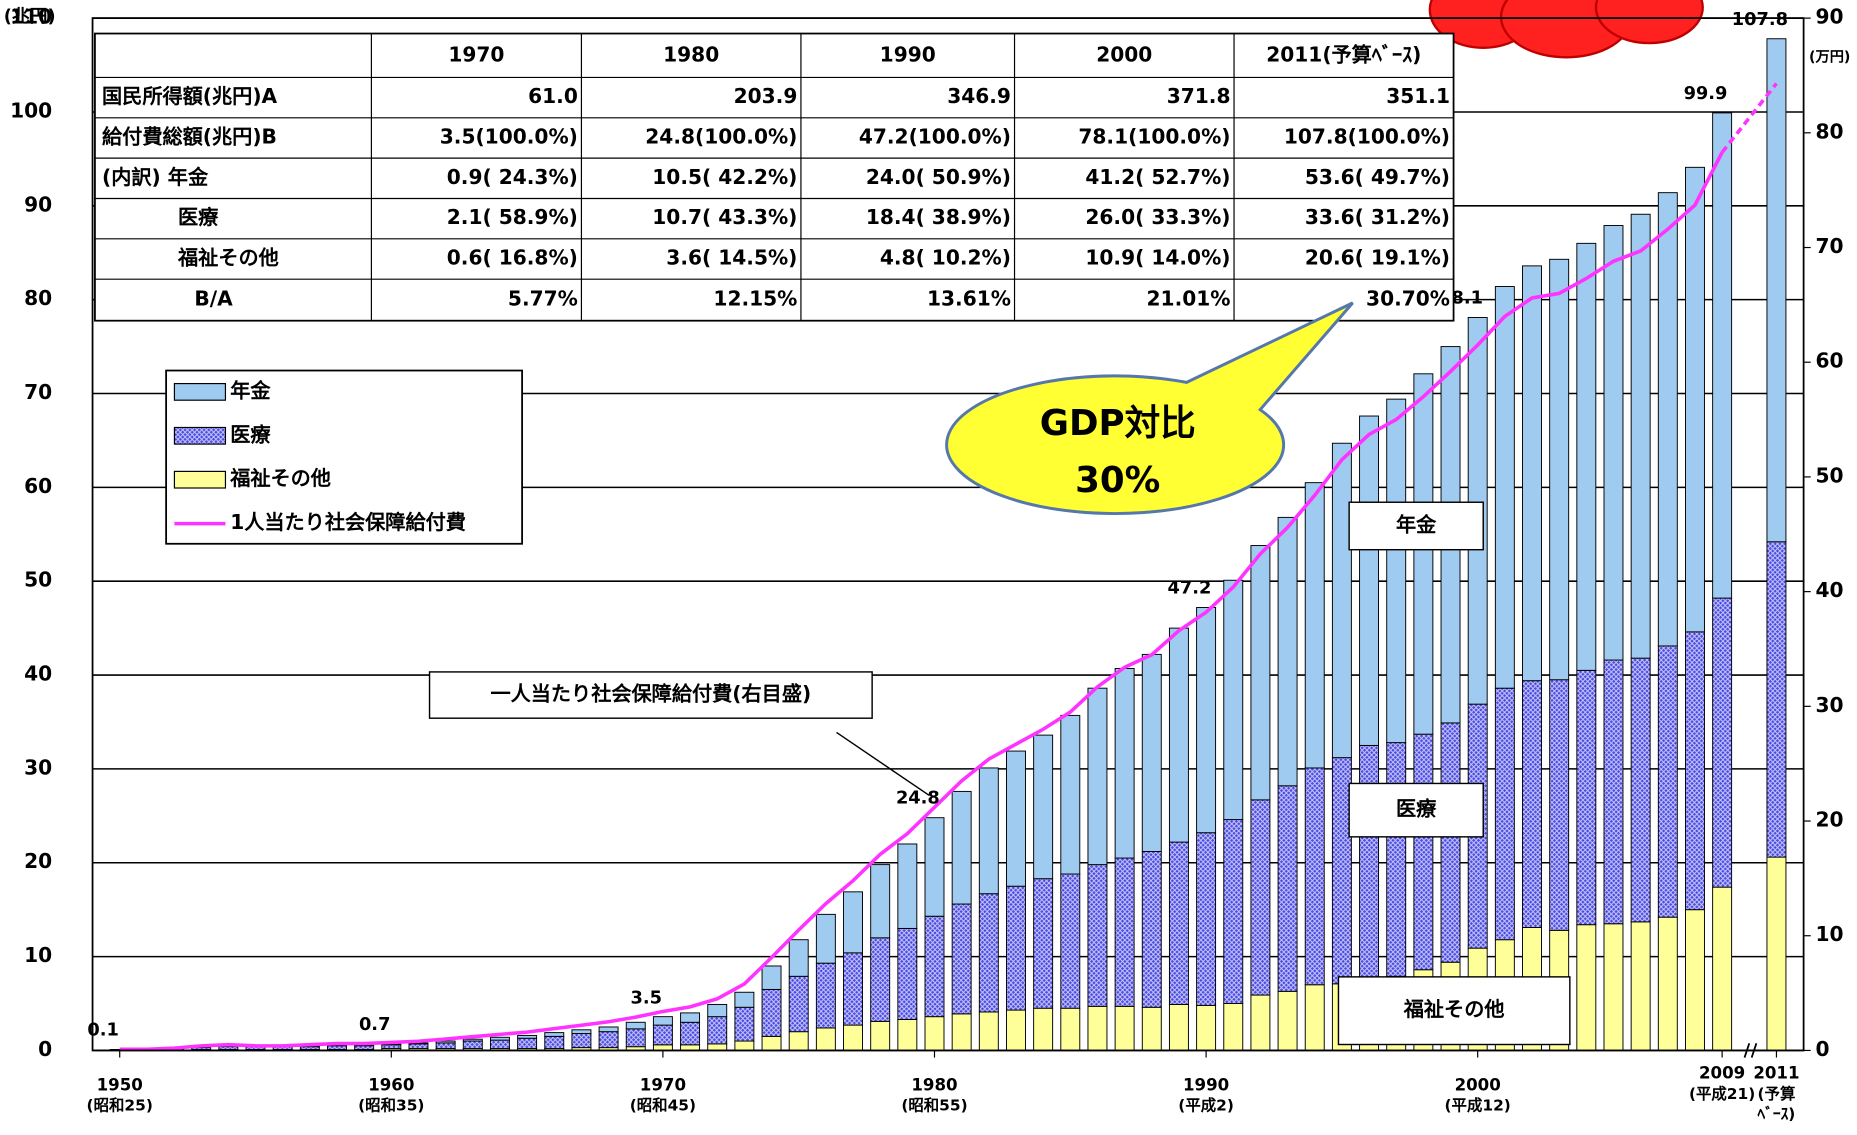 This screenshot has width=1857, height=1135. What do you see at coordinates (1750, 1050) in the screenshot?
I see `axis-break` at bounding box center [1750, 1050].